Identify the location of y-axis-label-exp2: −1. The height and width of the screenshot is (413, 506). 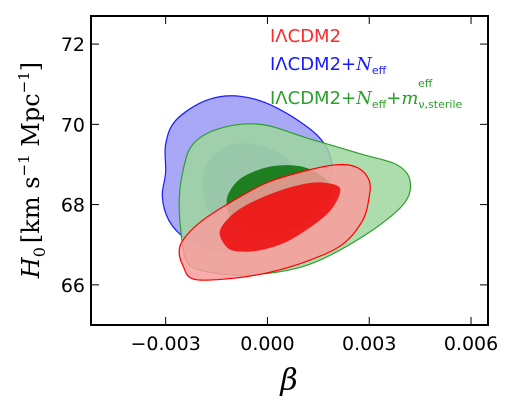
(24, 82).